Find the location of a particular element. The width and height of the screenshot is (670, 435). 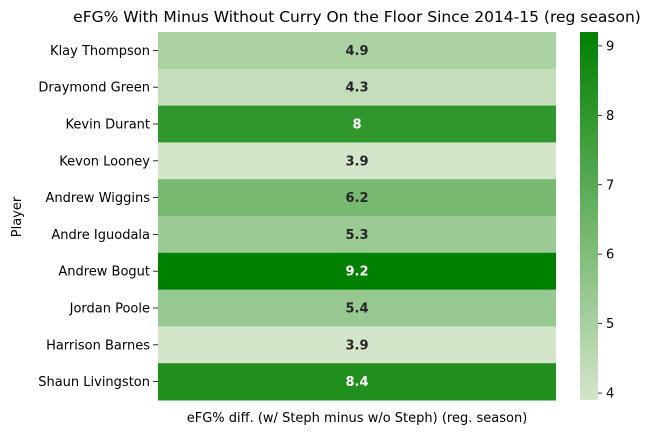

heatmap-cell-andre-iguodala is located at coordinates (357, 235).